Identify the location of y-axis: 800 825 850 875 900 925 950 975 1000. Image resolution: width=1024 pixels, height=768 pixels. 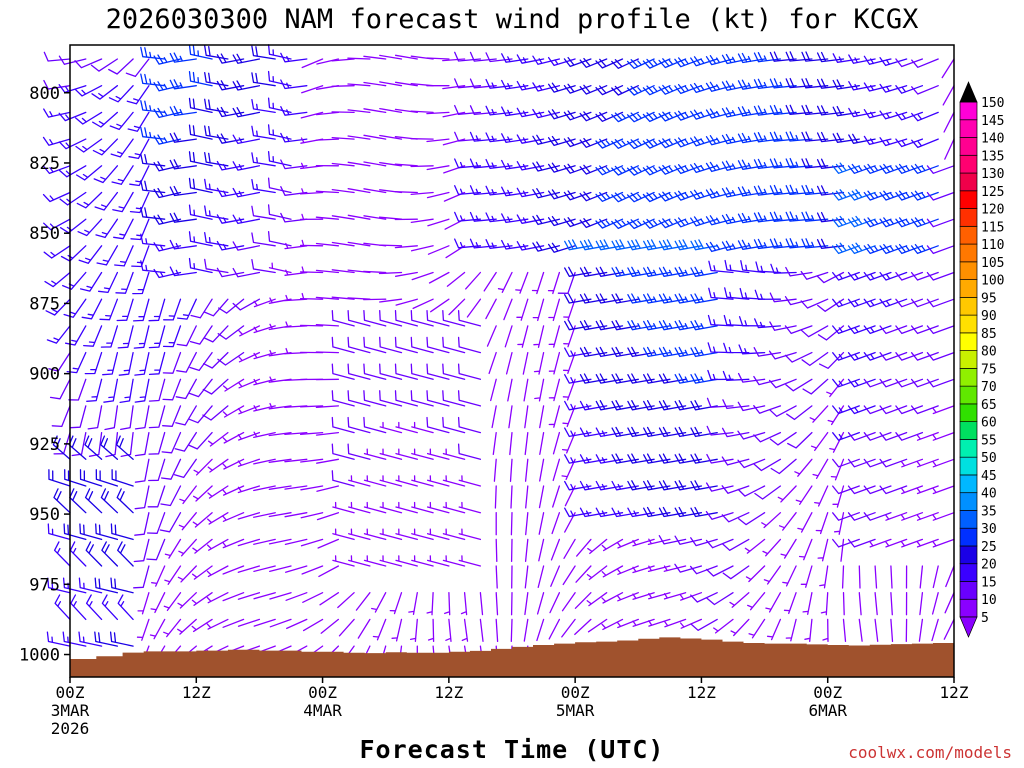
(44, 375).